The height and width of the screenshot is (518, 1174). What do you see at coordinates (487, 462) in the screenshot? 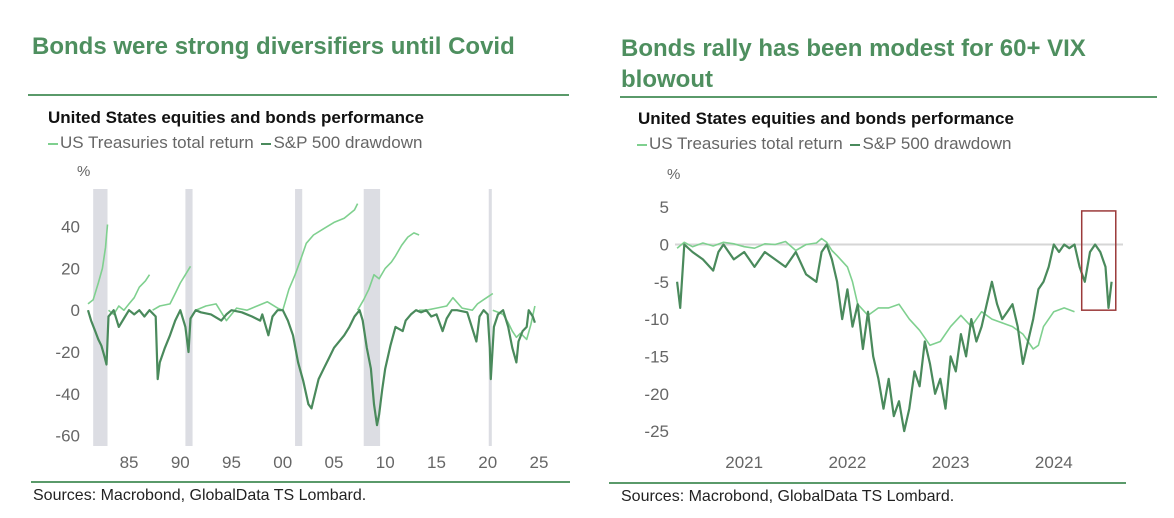
I see `x-tick-label: 20` at bounding box center [487, 462].